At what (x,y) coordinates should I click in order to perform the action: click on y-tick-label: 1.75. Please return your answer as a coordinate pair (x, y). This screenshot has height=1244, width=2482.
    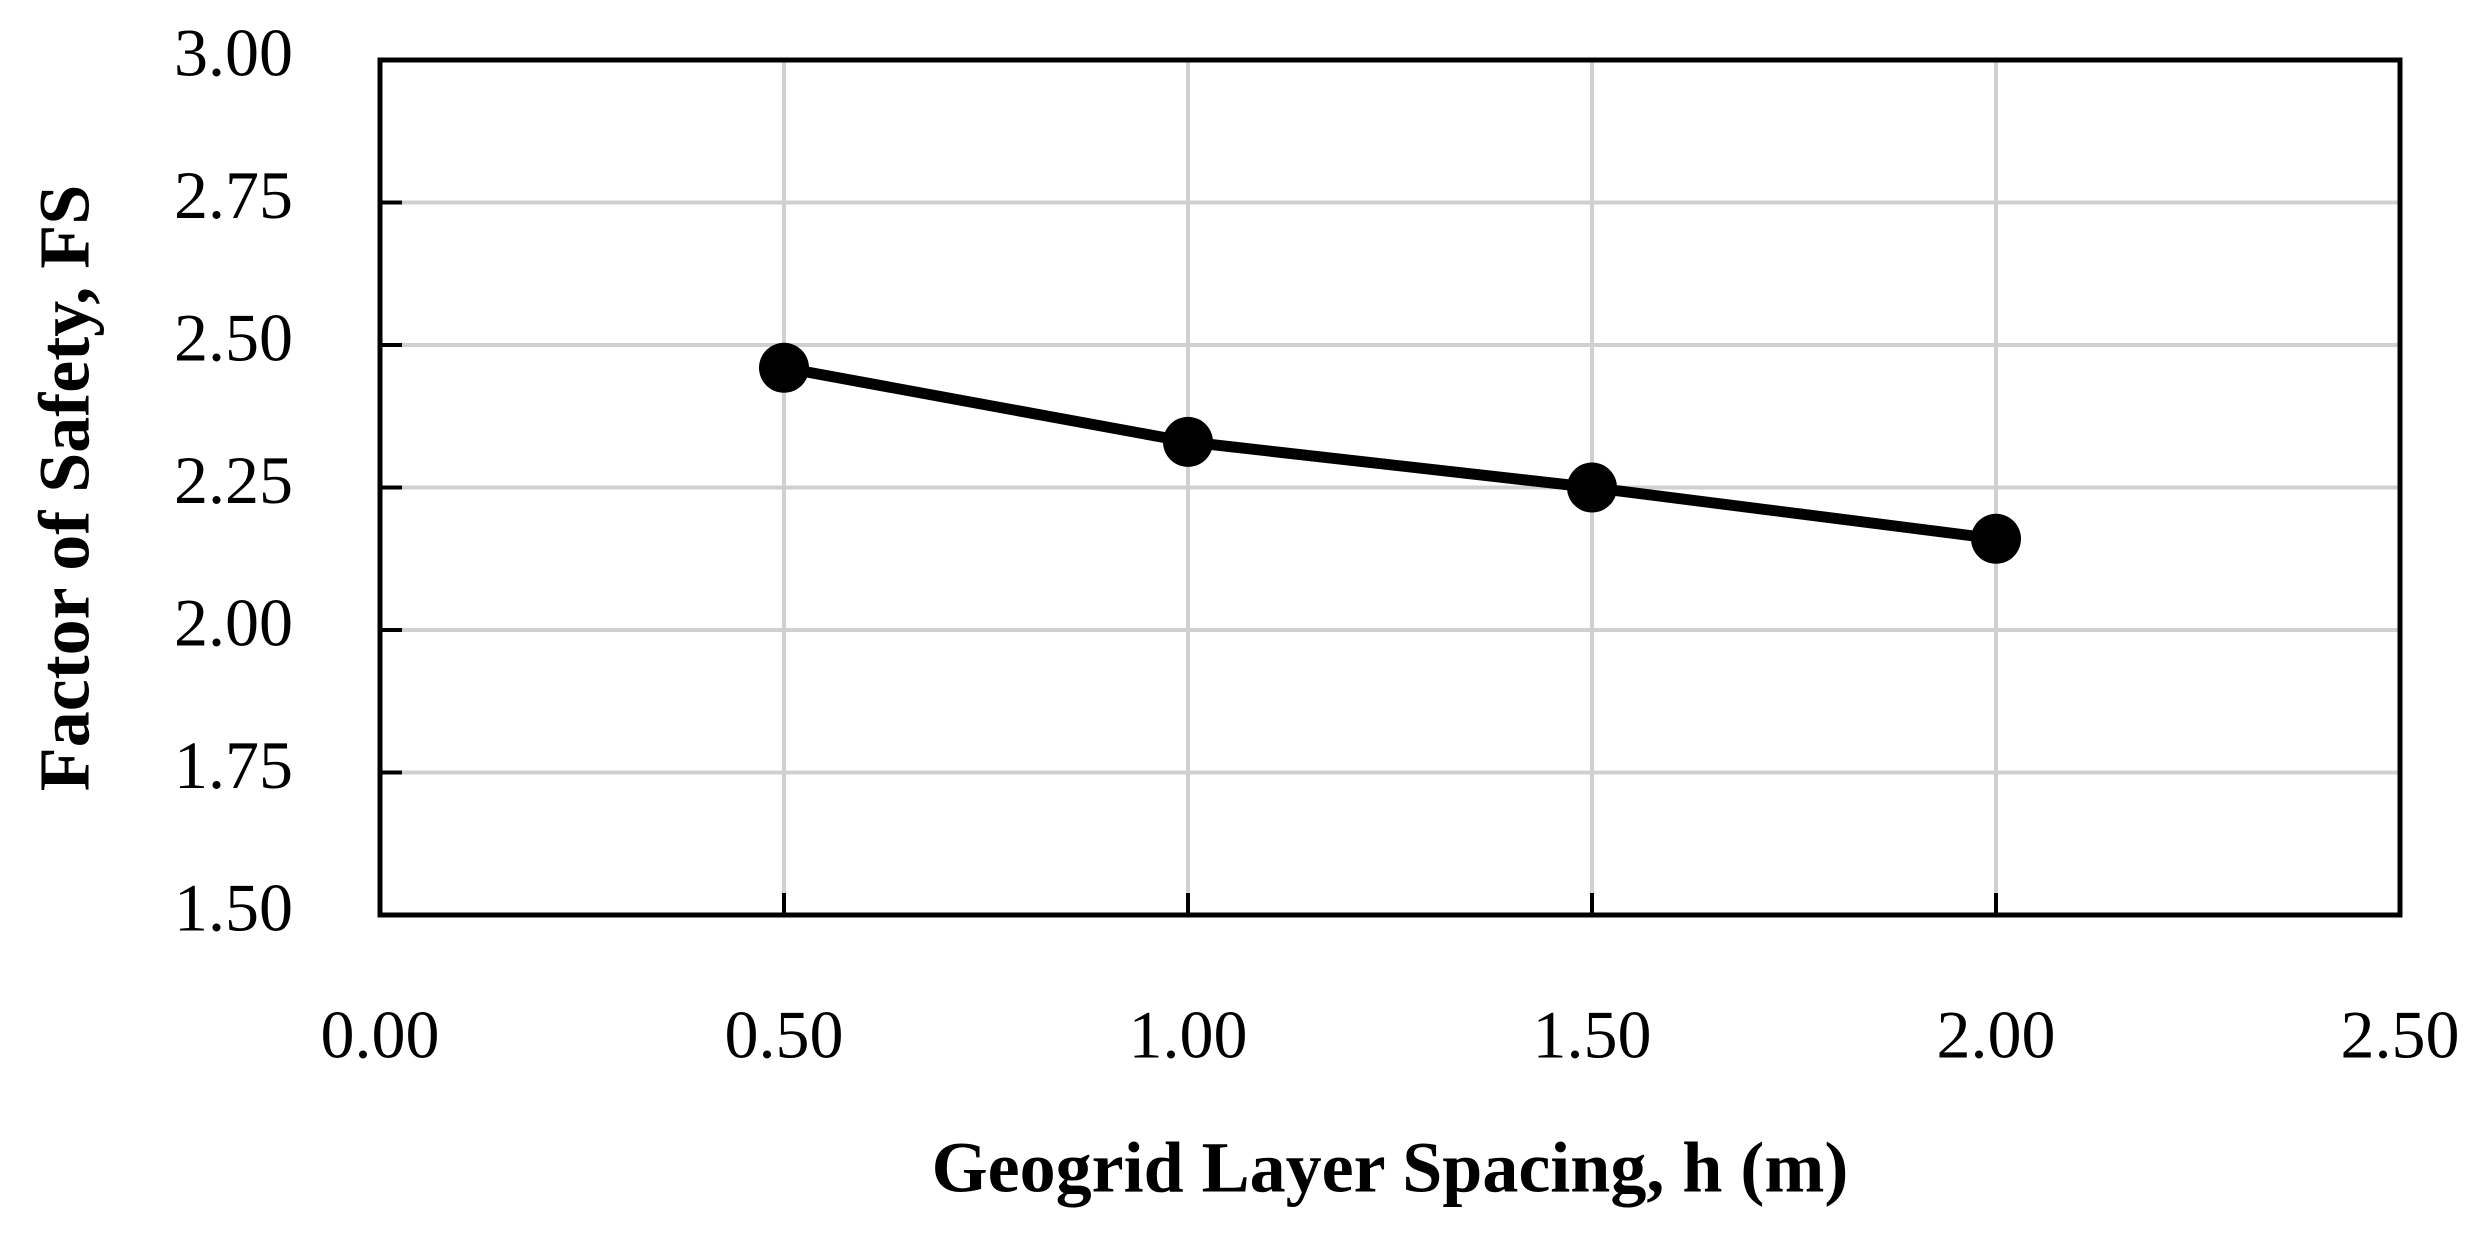
    Looking at the image, I should click on (233, 765).